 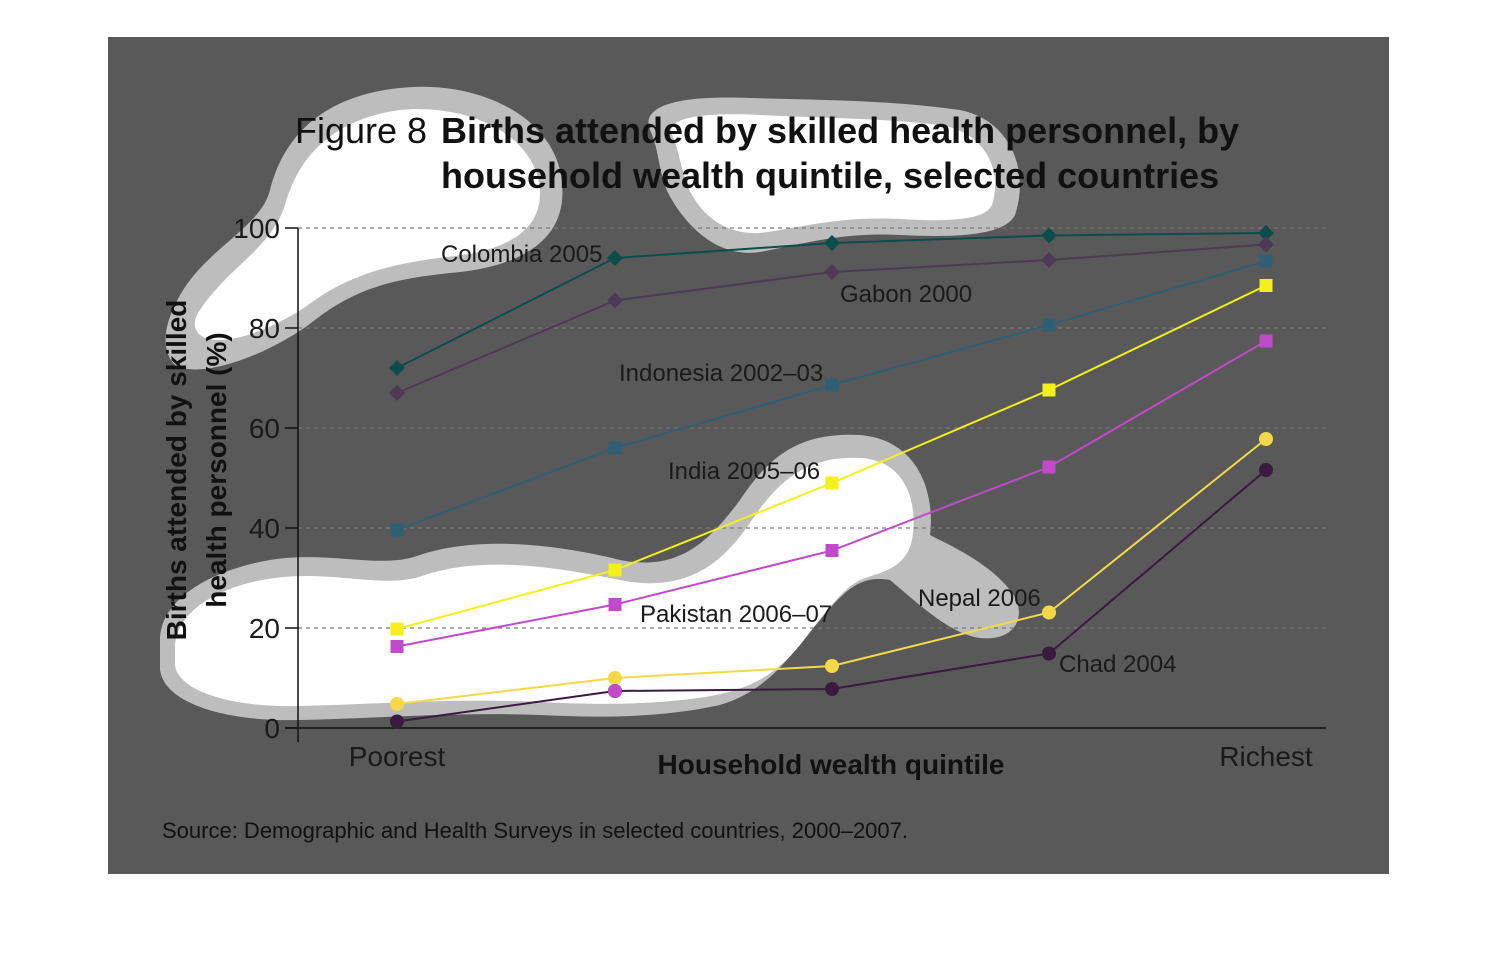 What do you see at coordinates (264, 428) in the screenshot?
I see `y-tick-label: 60` at bounding box center [264, 428].